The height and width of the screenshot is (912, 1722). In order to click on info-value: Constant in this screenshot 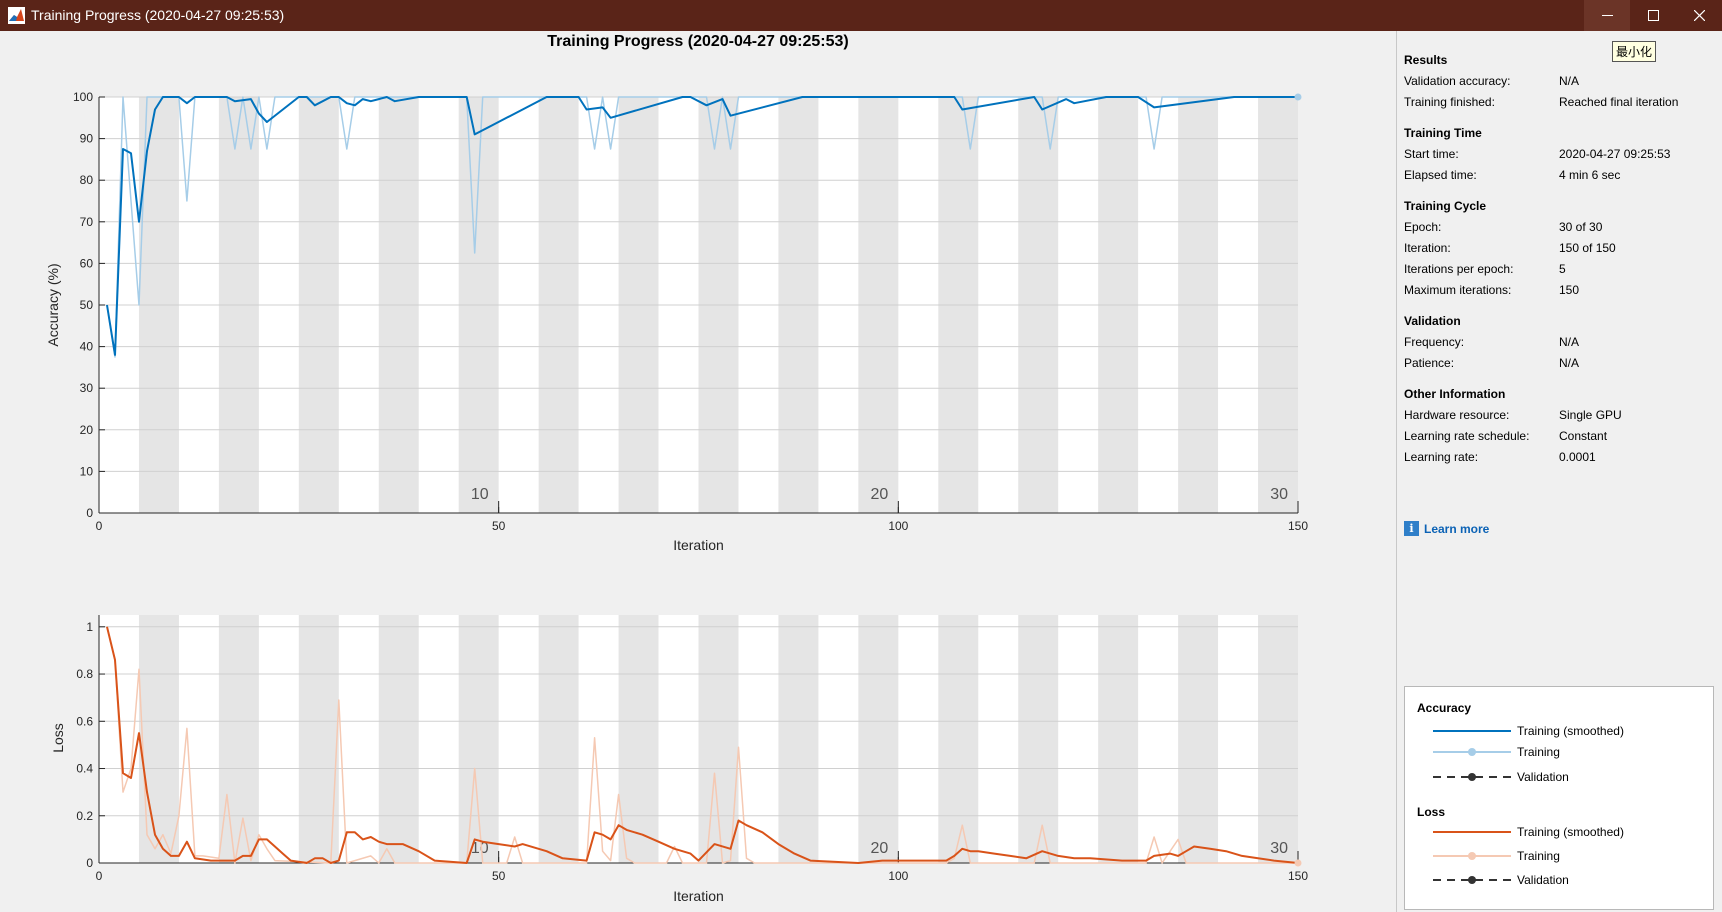, I will do `click(1583, 436)`.